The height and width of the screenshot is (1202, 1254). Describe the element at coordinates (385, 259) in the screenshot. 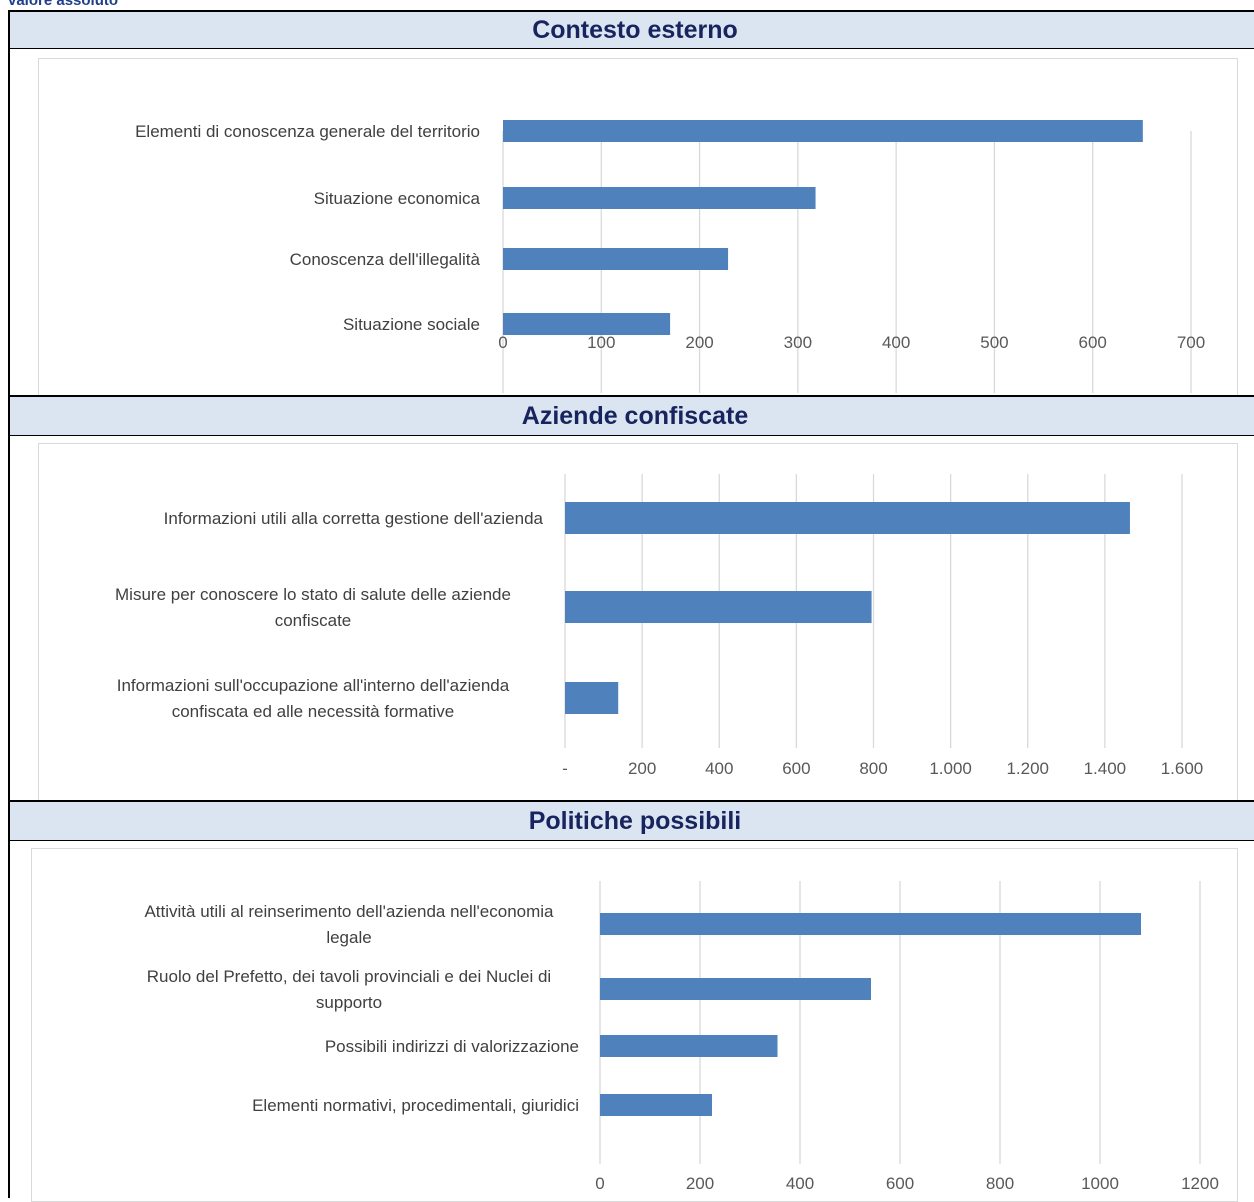

I see `category-label: Conoscenza dell'illegalità` at that location.